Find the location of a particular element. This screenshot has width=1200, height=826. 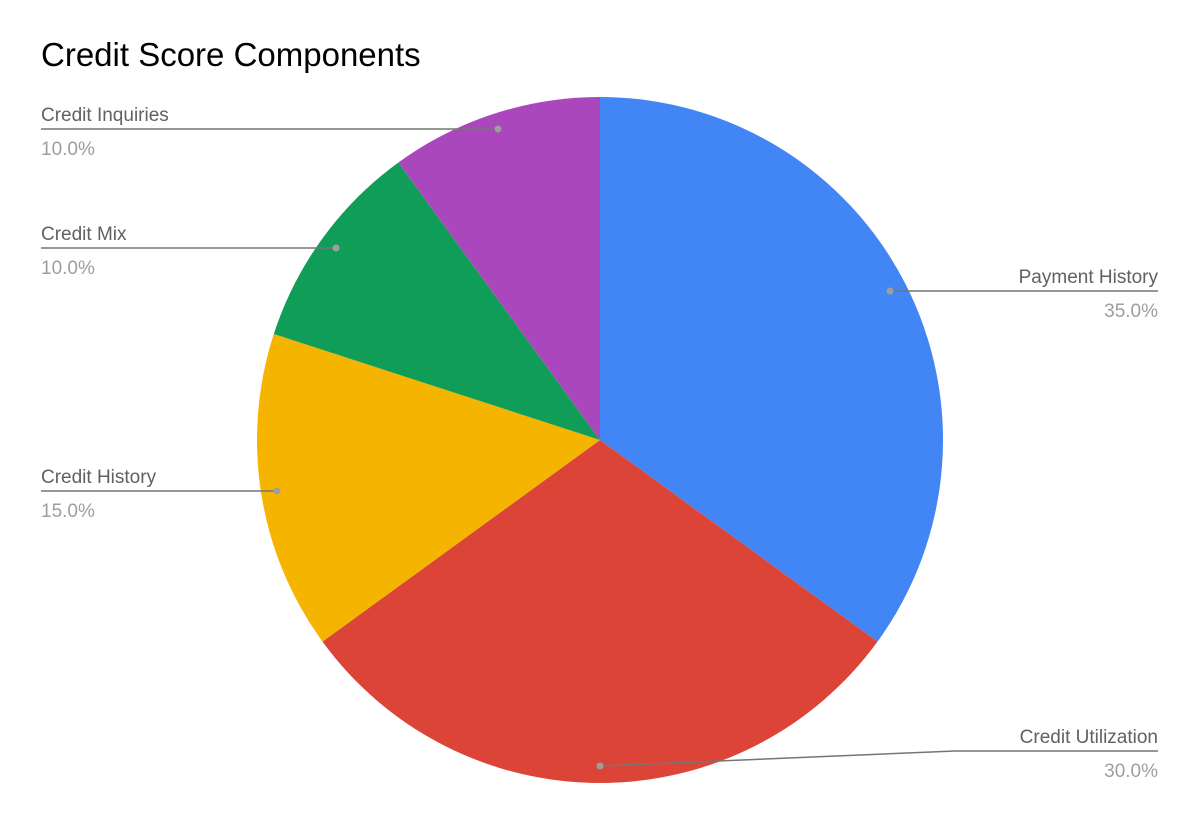

slice-percent-credit-utilization: 30.0% is located at coordinates (1131, 771).